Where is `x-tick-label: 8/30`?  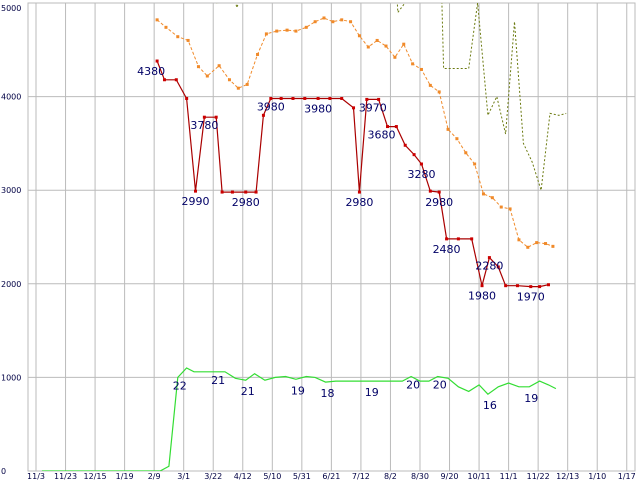
x-tick-label: 8/30 is located at coordinates (420, 476).